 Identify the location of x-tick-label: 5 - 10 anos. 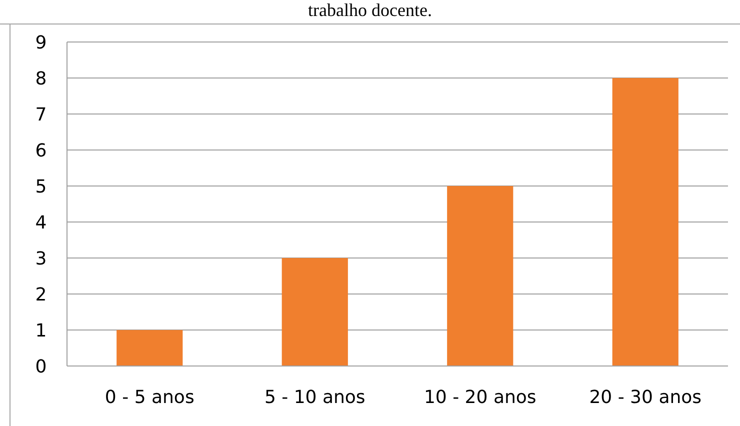
(315, 397).